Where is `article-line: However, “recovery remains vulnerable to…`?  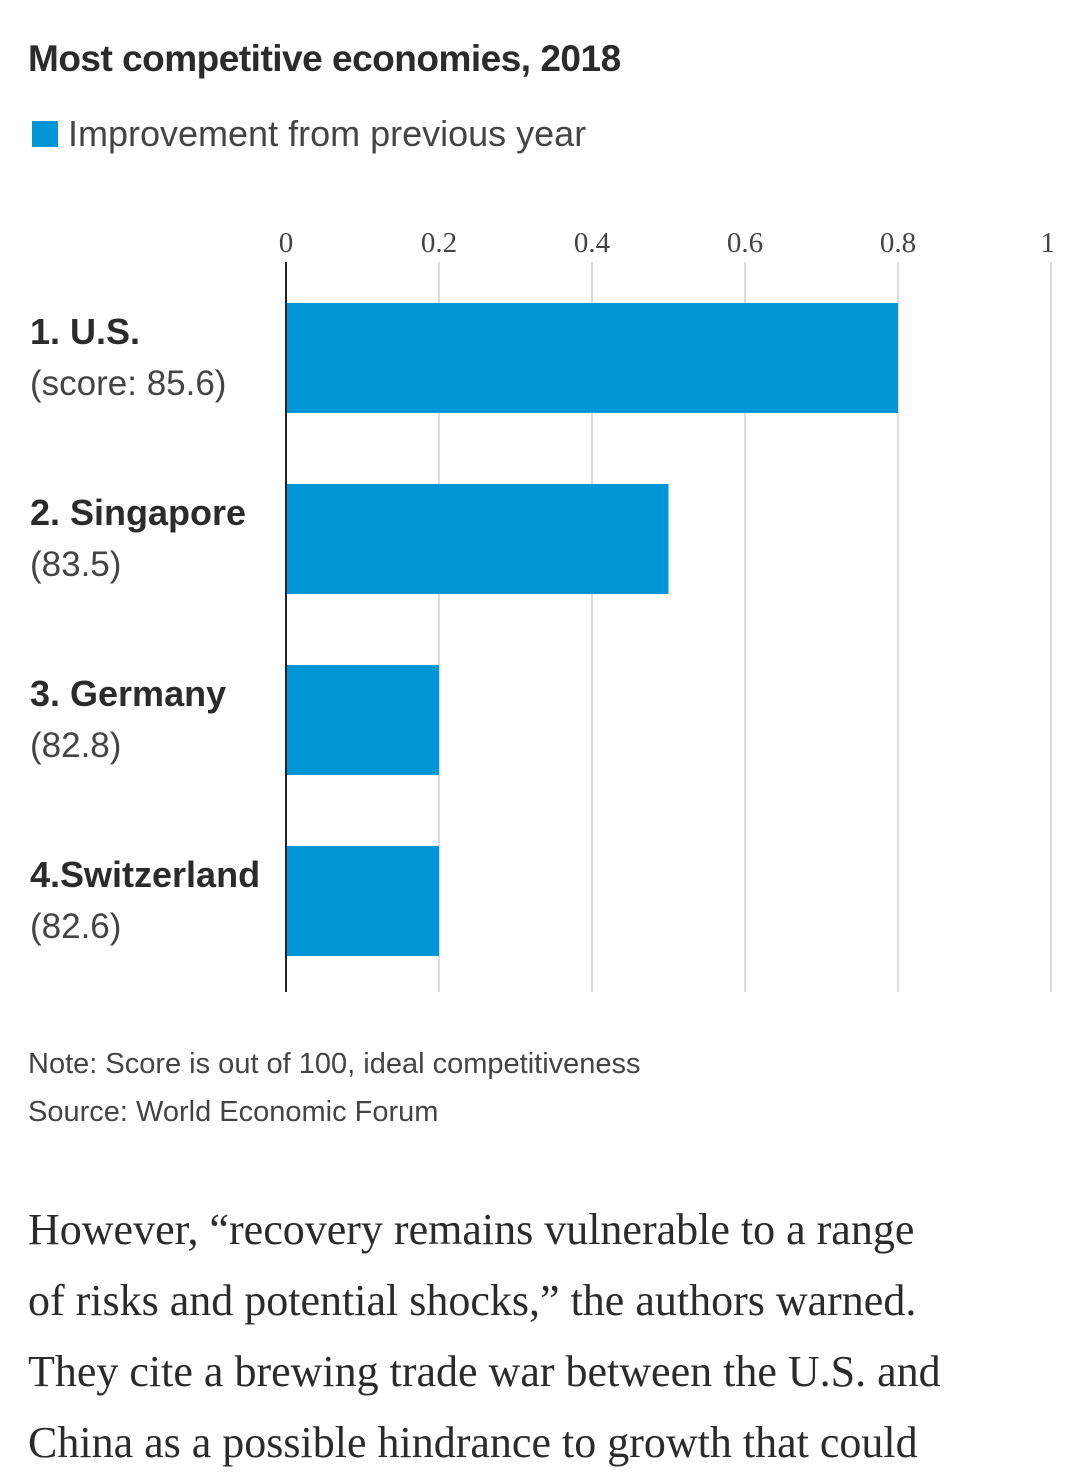
article-line: However, “recovery remains vulnerable to… is located at coordinates (471, 1229).